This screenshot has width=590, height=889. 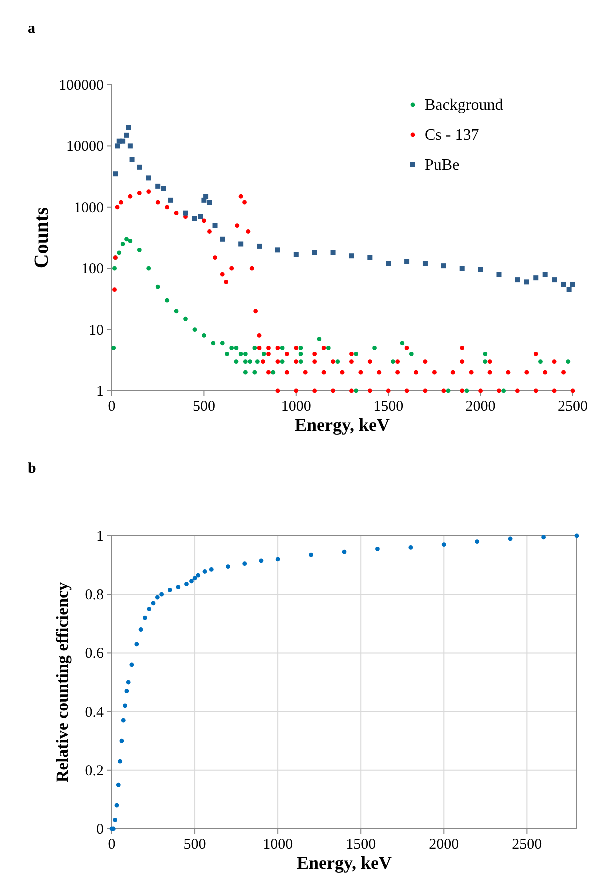 What do you see at coordinates (112, 845) in the screenshot?
I see `x-tick-label: 0` at bounding box center [112, 845].